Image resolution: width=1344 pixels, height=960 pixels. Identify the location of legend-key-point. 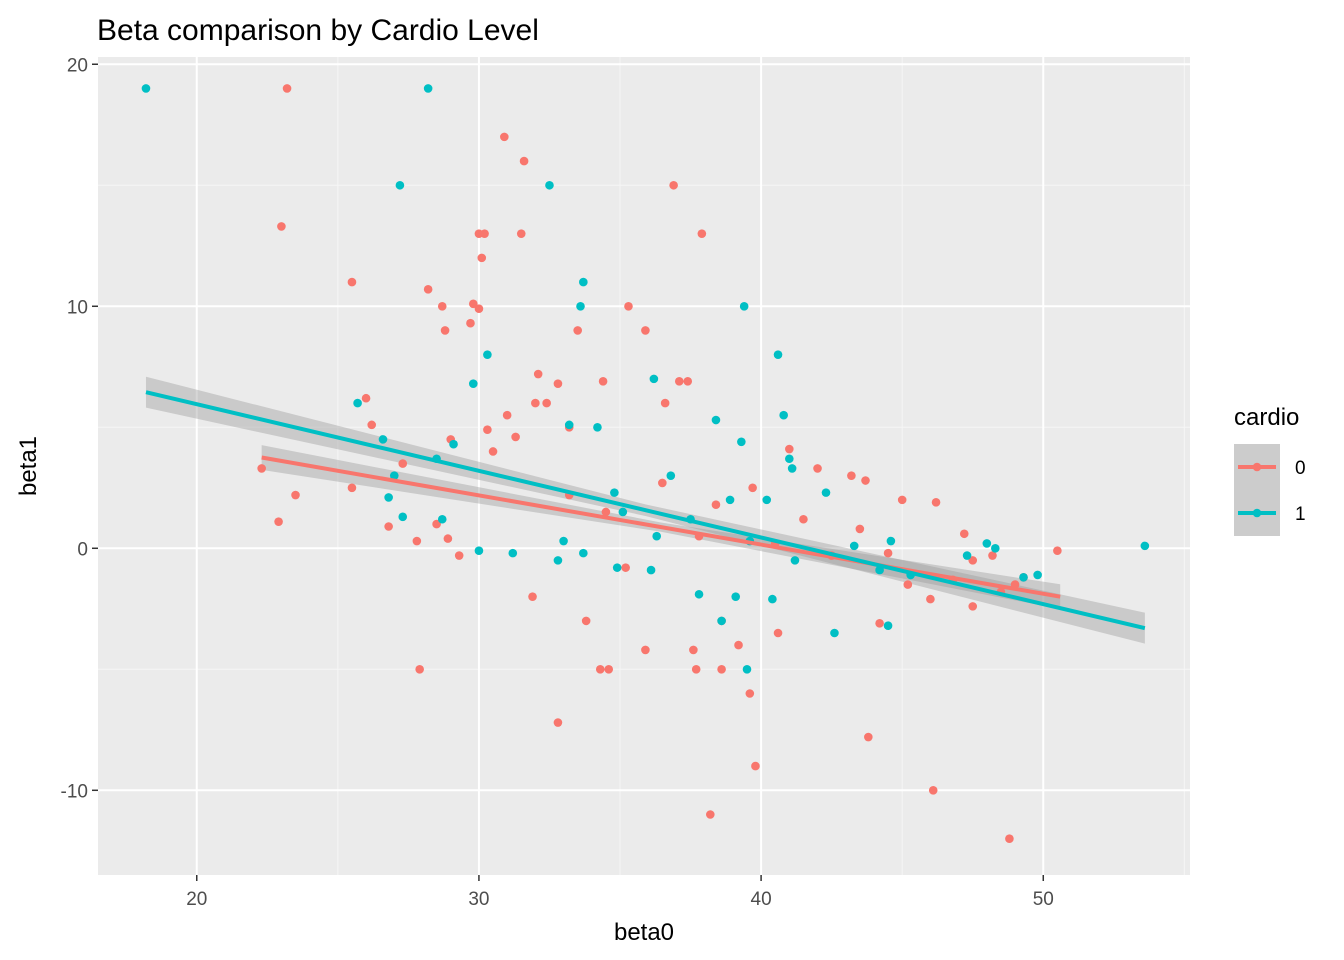
(1257, 467).